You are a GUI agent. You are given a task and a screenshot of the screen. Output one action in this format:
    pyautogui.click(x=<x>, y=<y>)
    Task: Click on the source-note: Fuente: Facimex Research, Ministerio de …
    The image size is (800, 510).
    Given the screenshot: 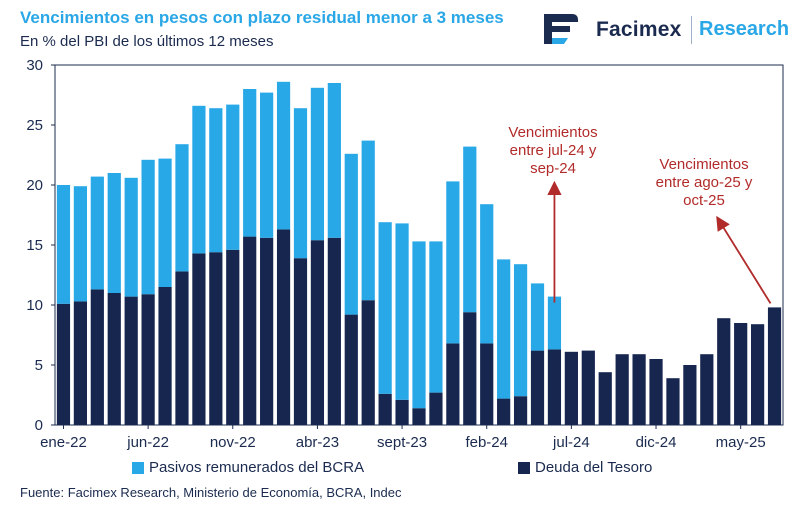 What is the action you would take?
    pyautogui.click(x=211, y=492)
    